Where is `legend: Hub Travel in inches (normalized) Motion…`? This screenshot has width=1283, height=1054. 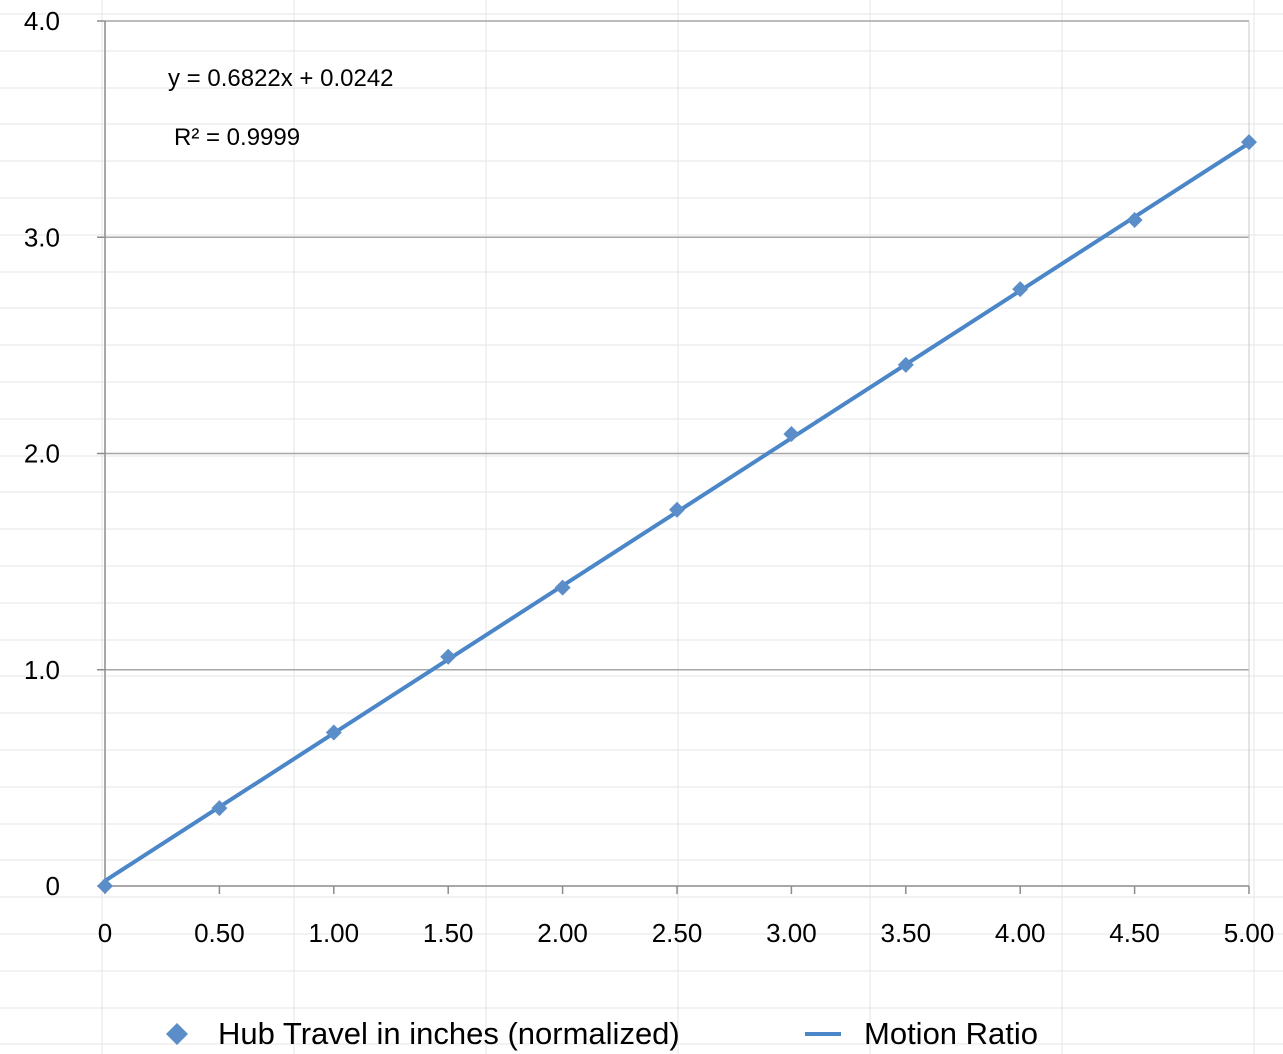
legend: Hub Travel in inches (normalized) Motion… is located at coordinates (602, 1033).